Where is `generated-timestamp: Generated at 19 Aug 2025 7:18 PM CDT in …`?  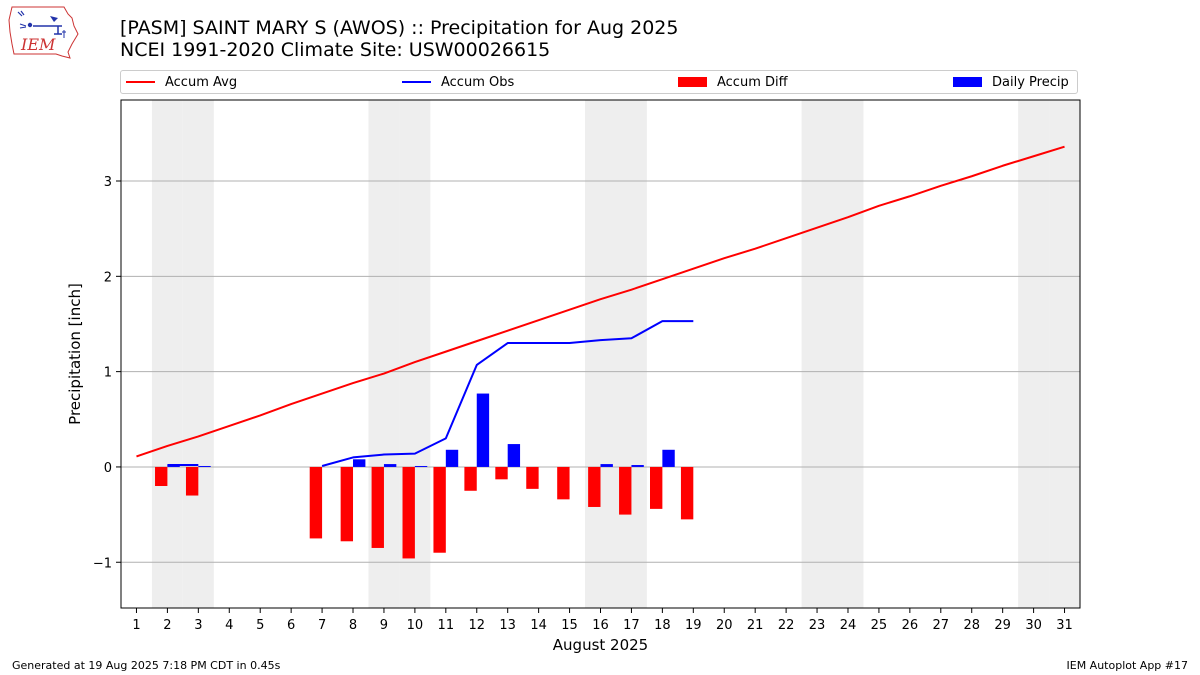
generated-timestamp: Generated at 19 Aug 2025 7:18 PM CDT in … is located at coordinates (146, 665).